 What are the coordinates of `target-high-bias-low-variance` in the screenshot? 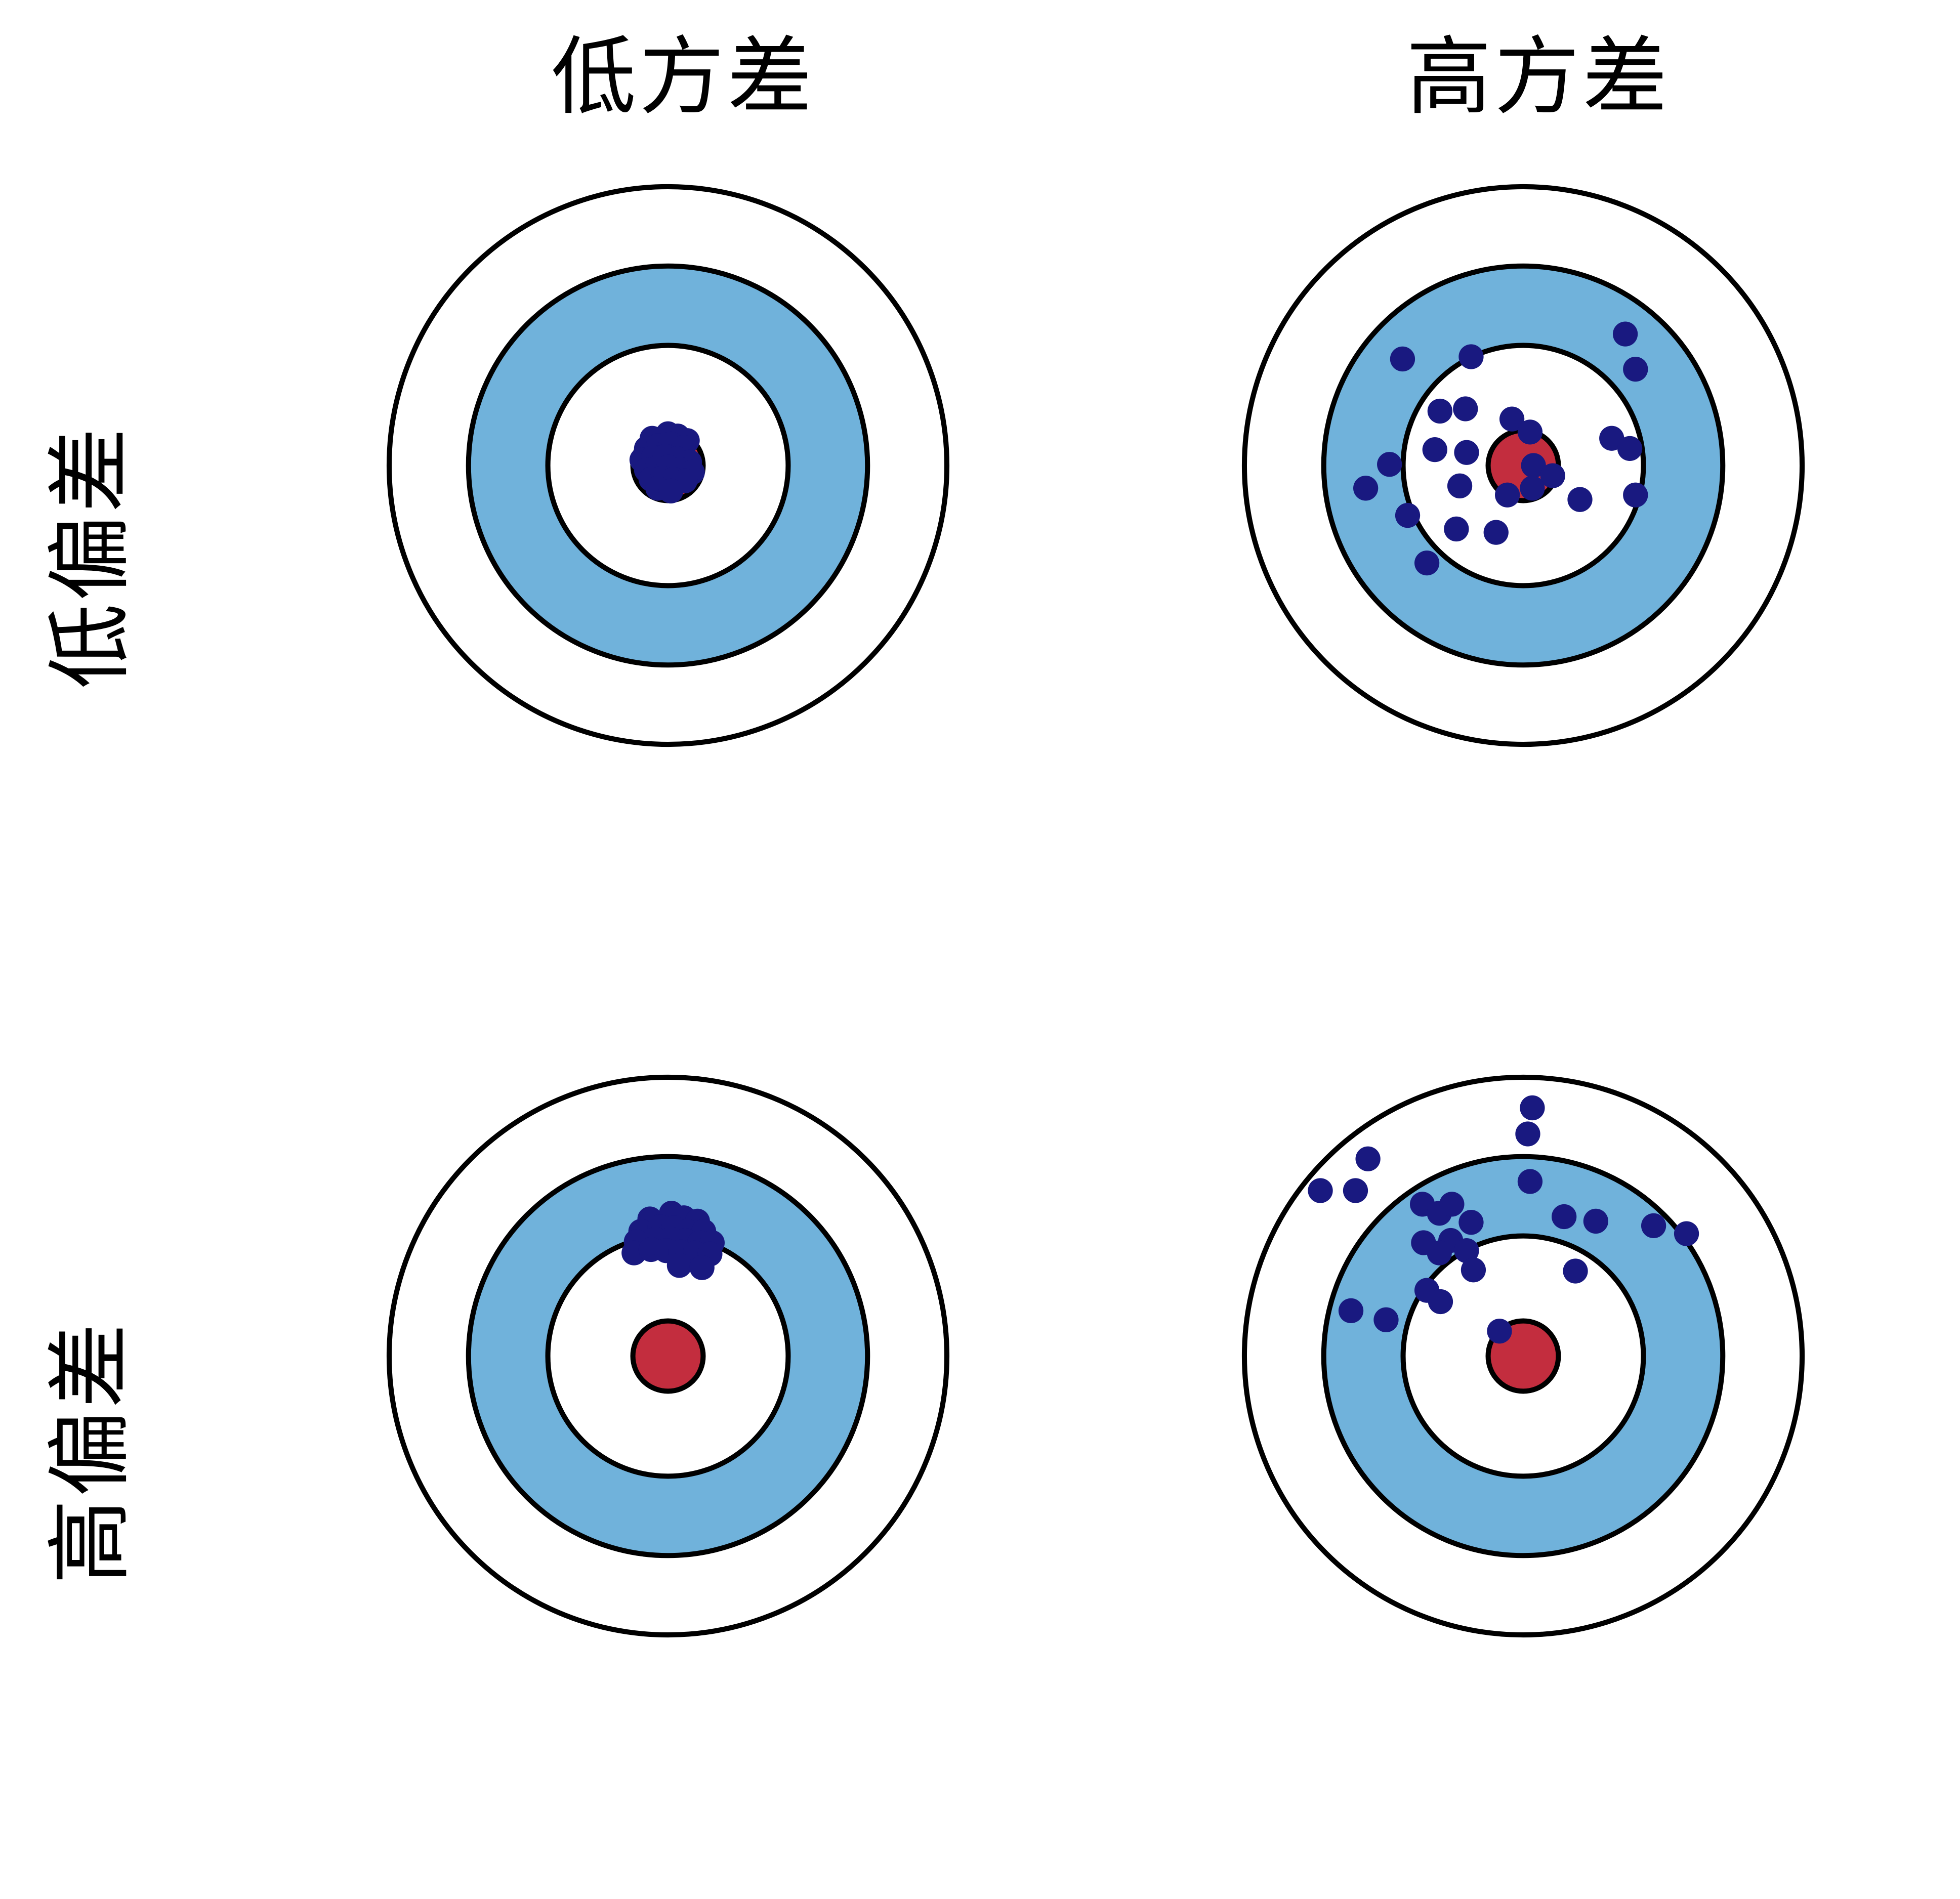 It's located at (668, 1356).